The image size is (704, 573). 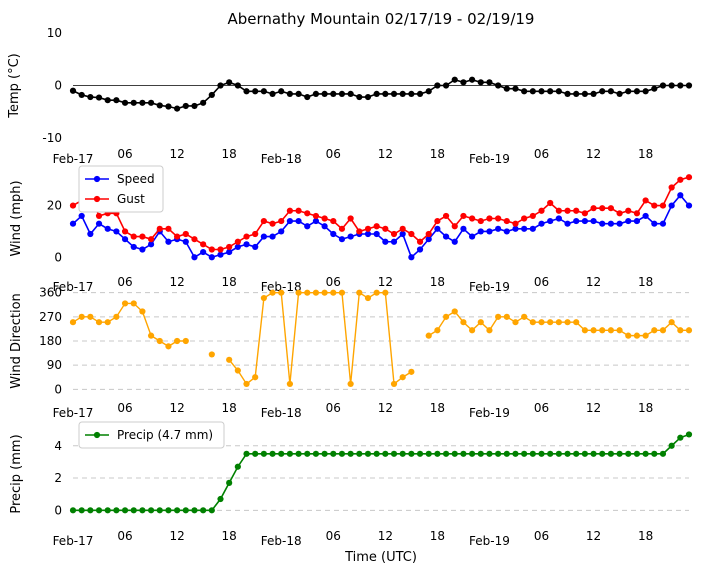 I want to click on precip-y-tick-label: 2, so click(x=58, y=478).